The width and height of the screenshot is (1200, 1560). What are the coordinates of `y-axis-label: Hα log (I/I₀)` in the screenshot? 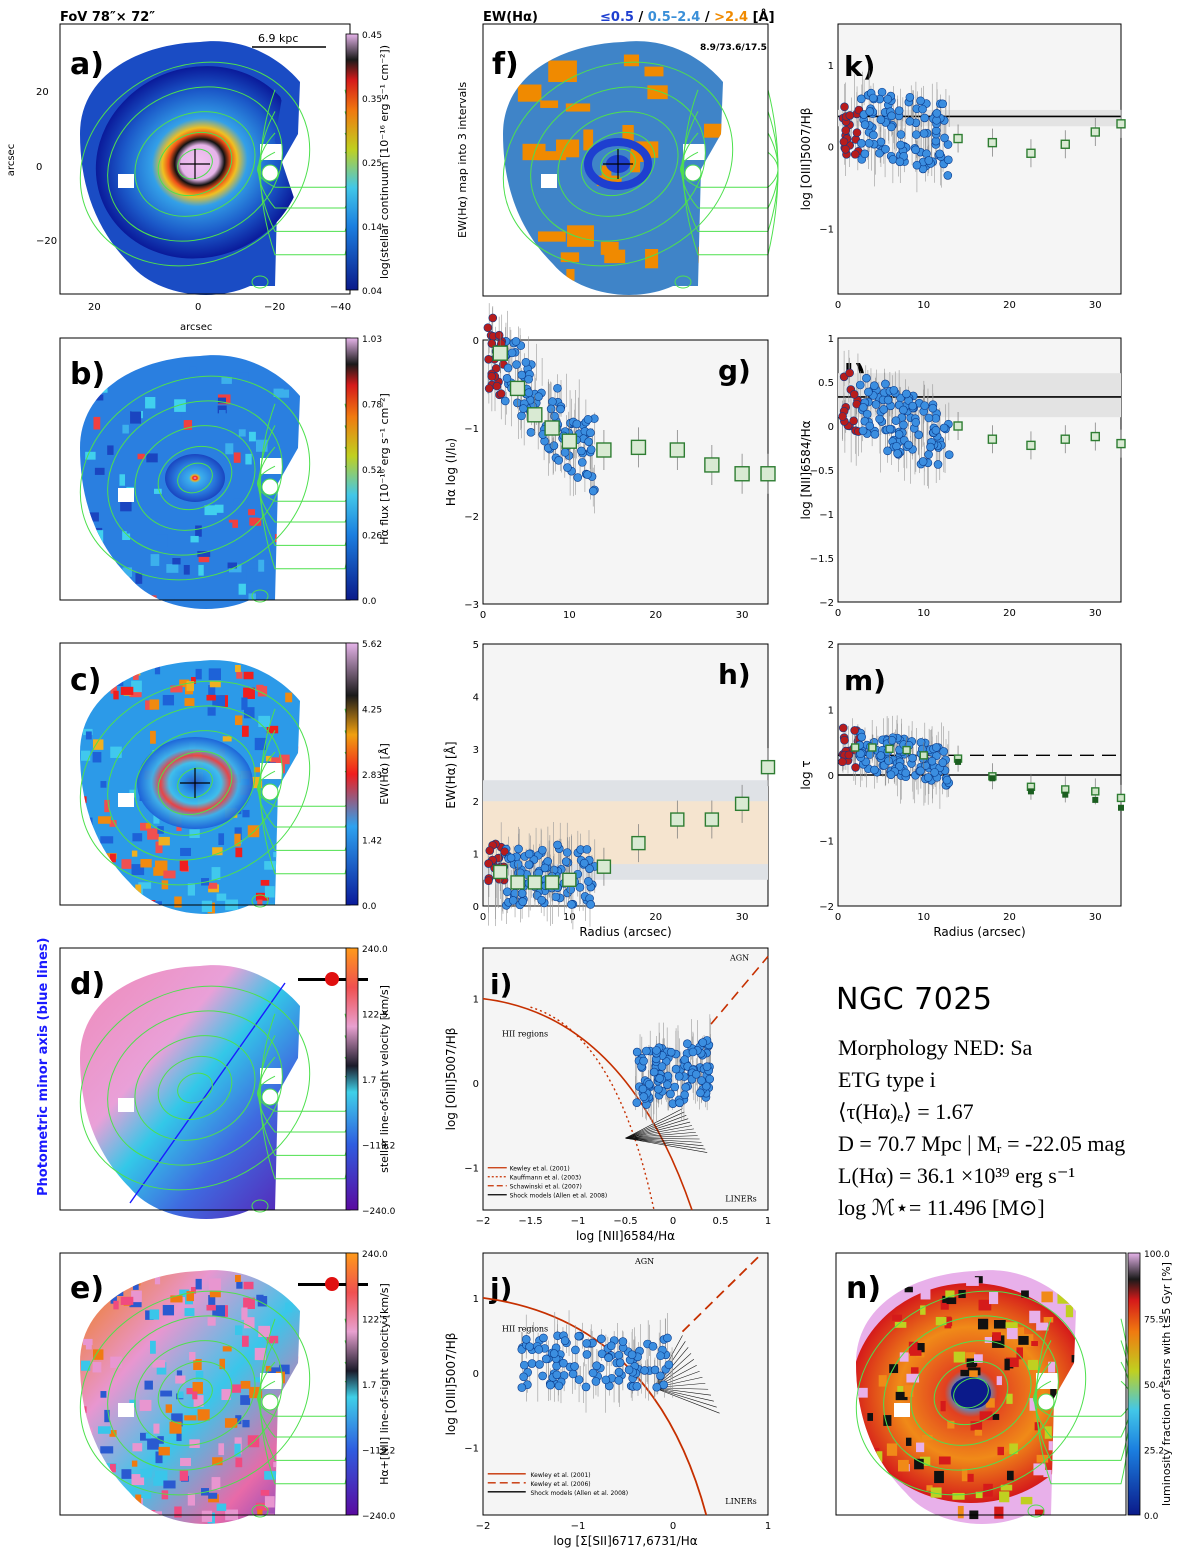 It's located at (451, 472).